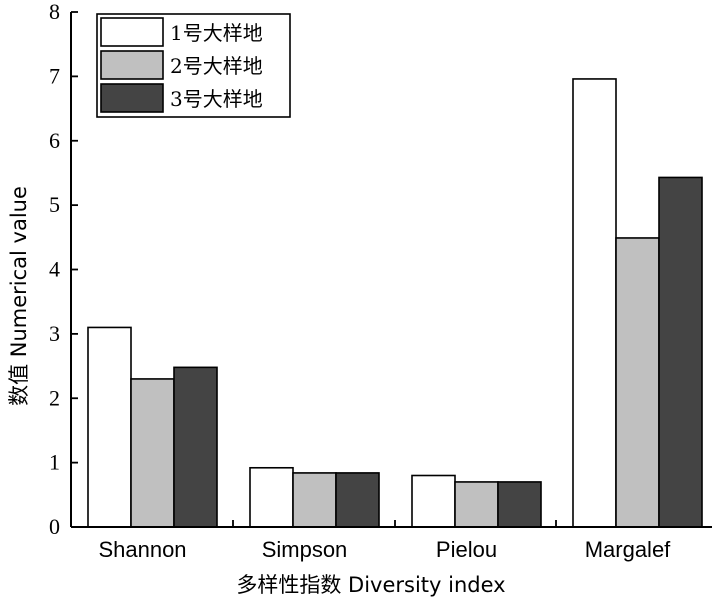  I want to click on legend-label-series-3: 3号大样地, so click(216, 99).